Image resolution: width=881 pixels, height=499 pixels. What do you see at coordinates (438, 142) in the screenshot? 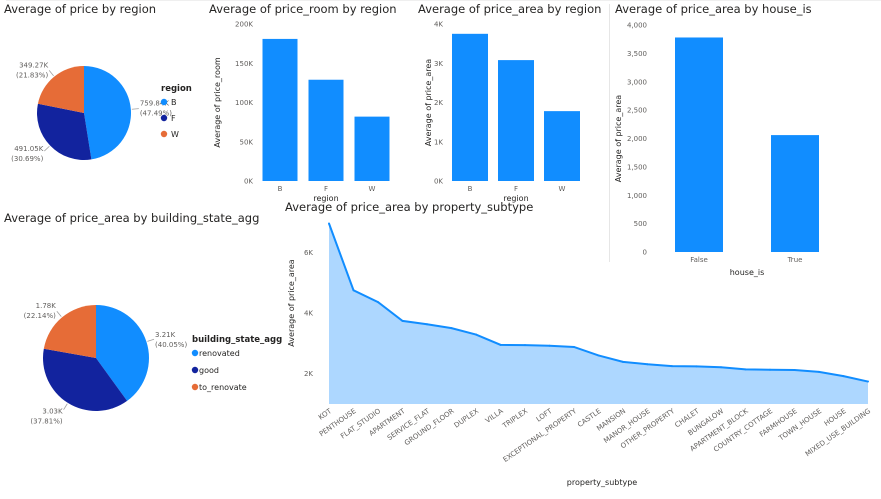
I see `y-tick-label: 1K` at bounding box center [438, 142].